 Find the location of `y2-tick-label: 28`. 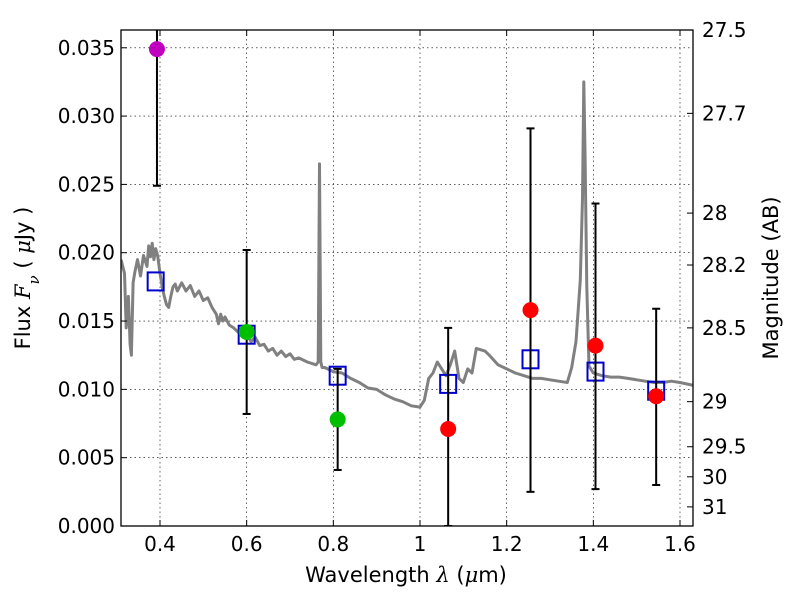

y2-tick-label: 28 is located at coordinates (714, 213).